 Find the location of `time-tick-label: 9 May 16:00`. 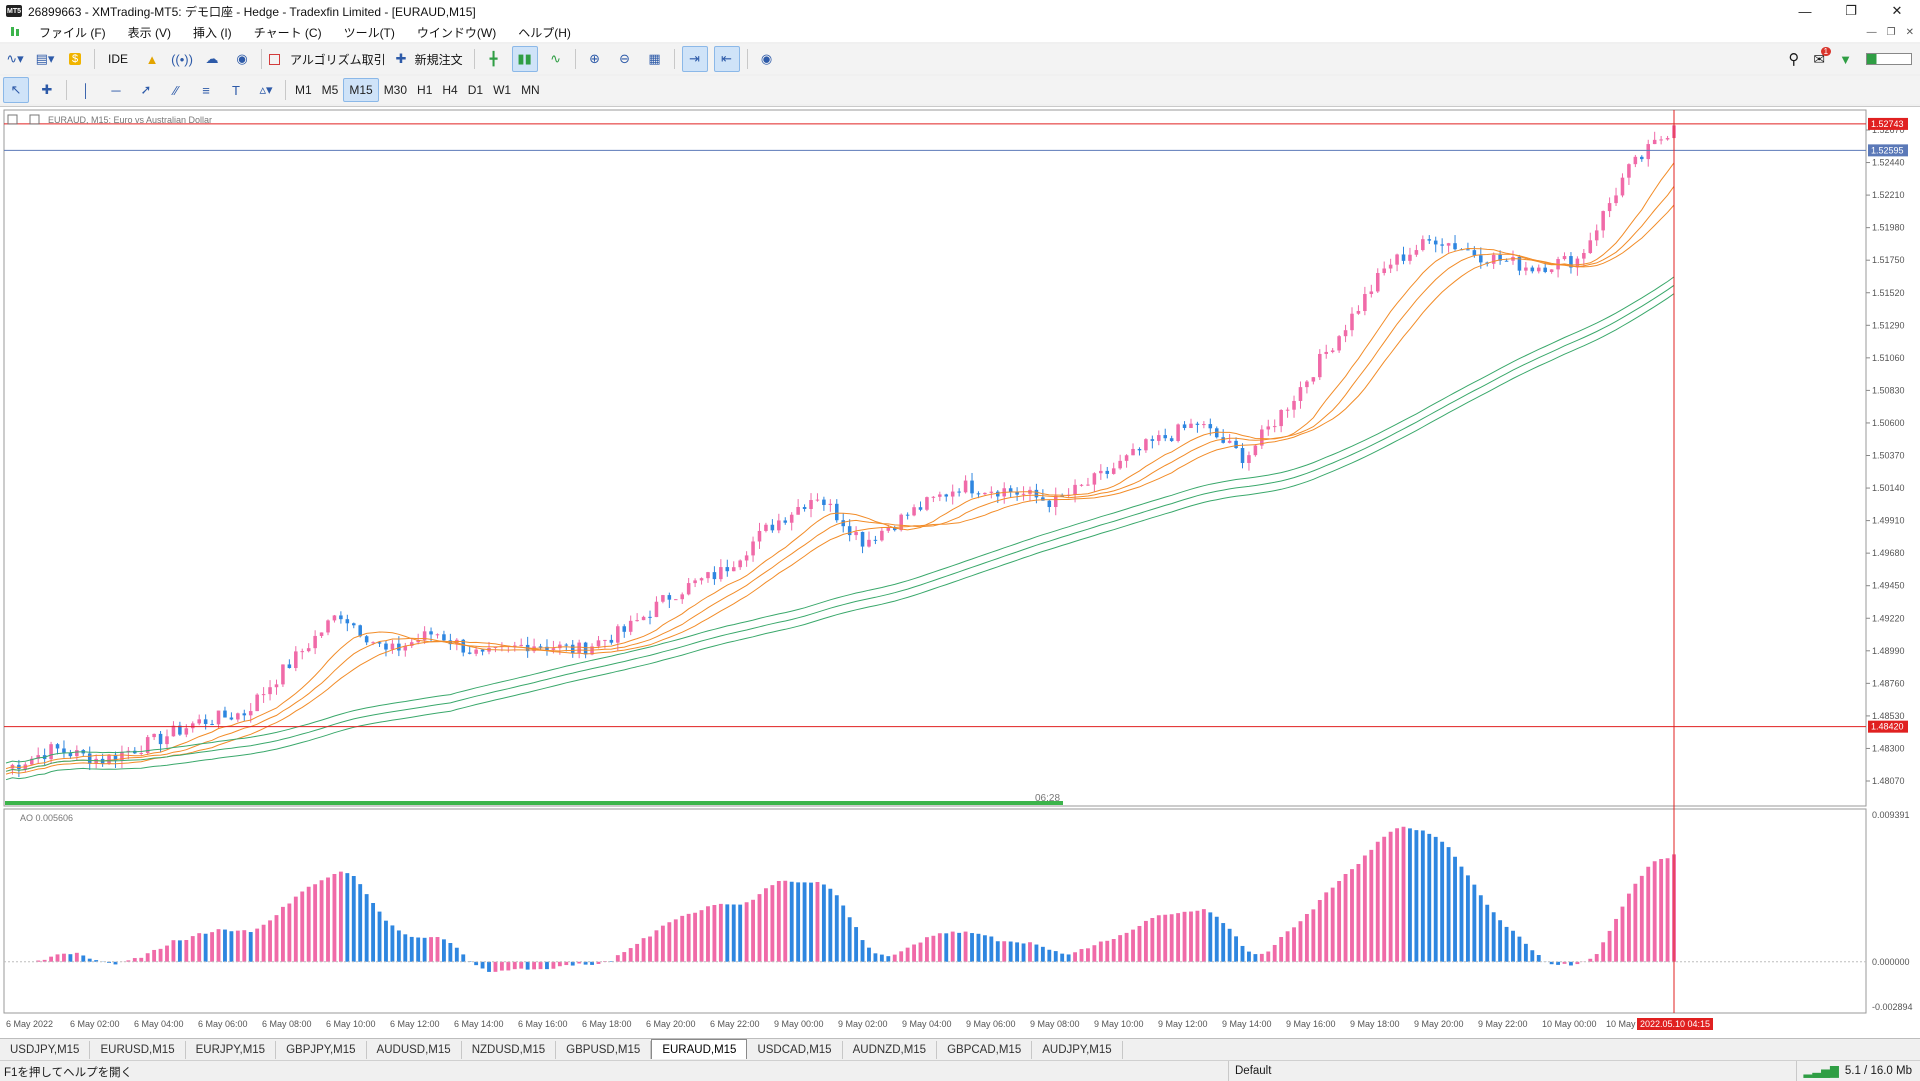

time-tick-label: 9 May 16:00 is located at coordinates (1311, 1024).